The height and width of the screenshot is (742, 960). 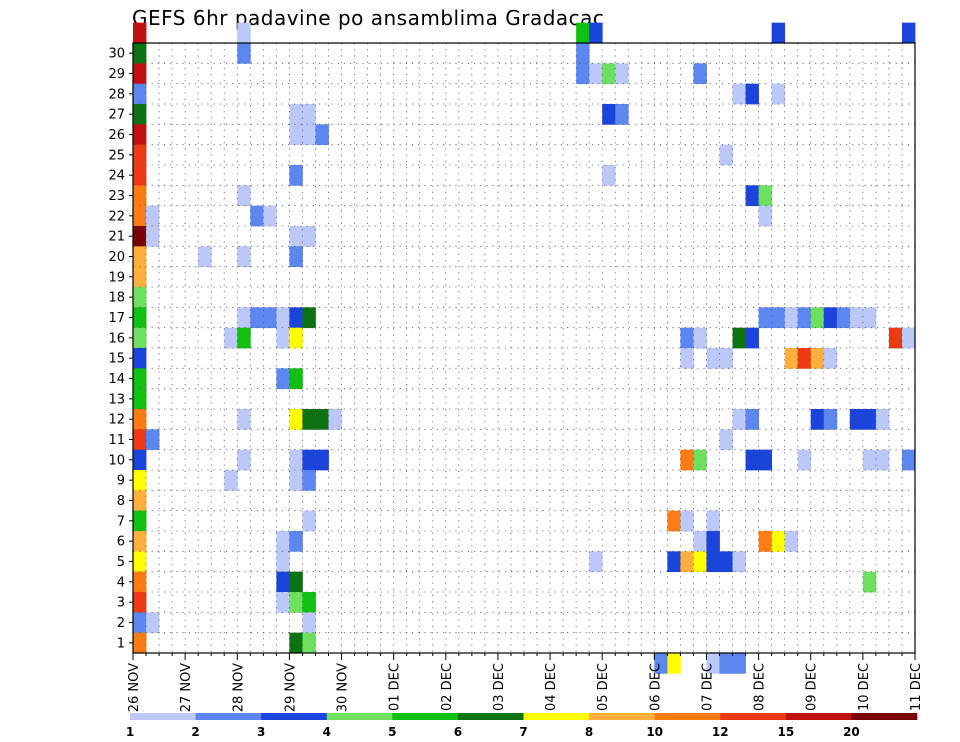 I want to click on y-tick-label: 19, so click(x=116, y=277).